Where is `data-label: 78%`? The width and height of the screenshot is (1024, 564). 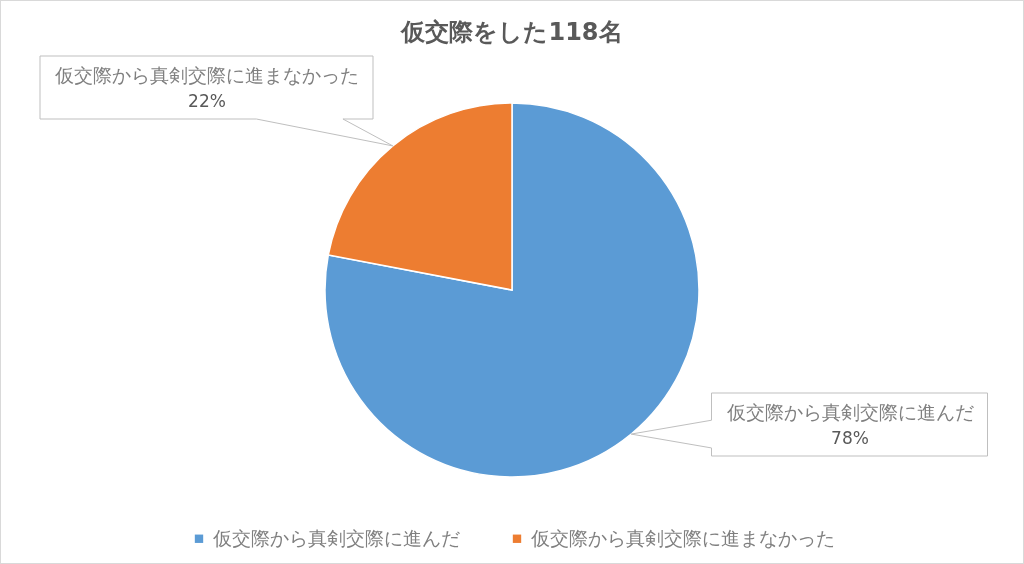 data-label: 78% is located at coordinates (850, 438).